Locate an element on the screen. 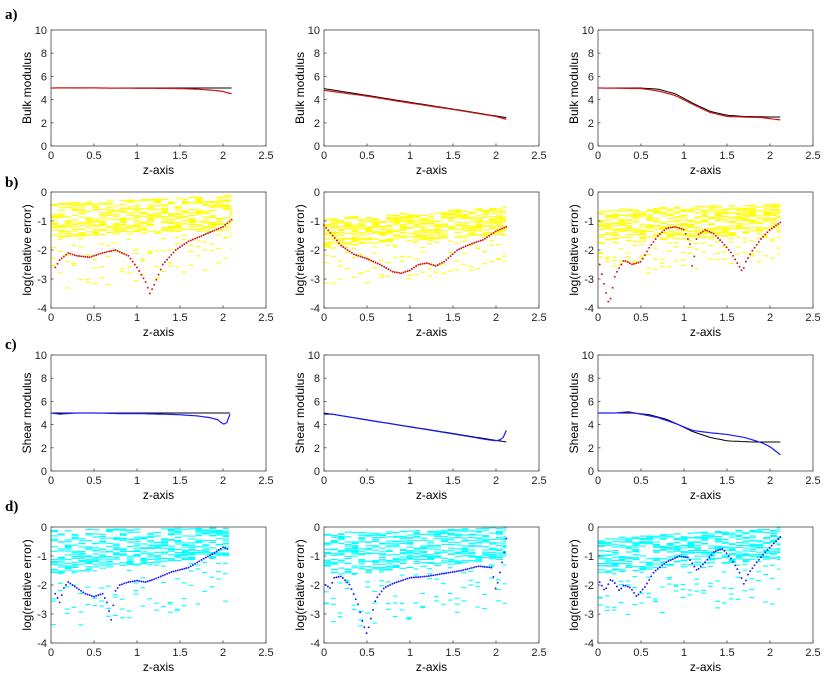 This screenshot has width=830, height=675. x-tick-label: 2 is located at coordinates (496, 318).